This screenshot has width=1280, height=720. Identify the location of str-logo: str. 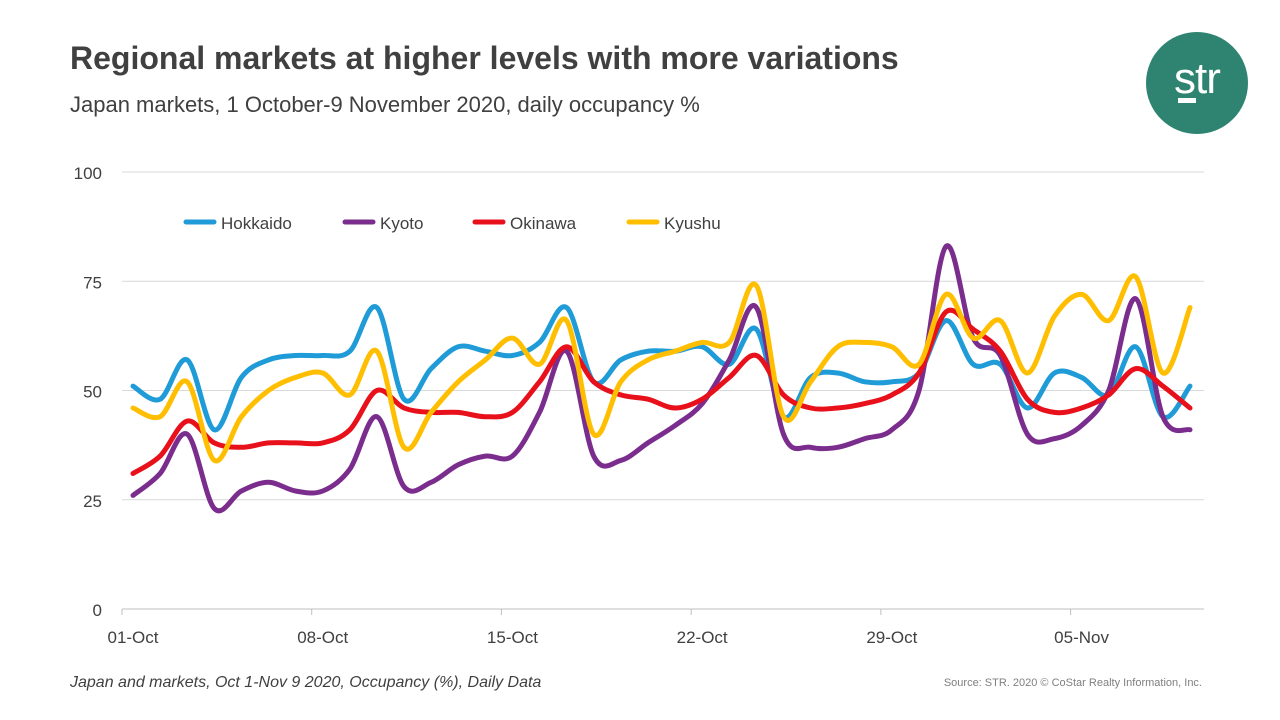
(1197, 83).